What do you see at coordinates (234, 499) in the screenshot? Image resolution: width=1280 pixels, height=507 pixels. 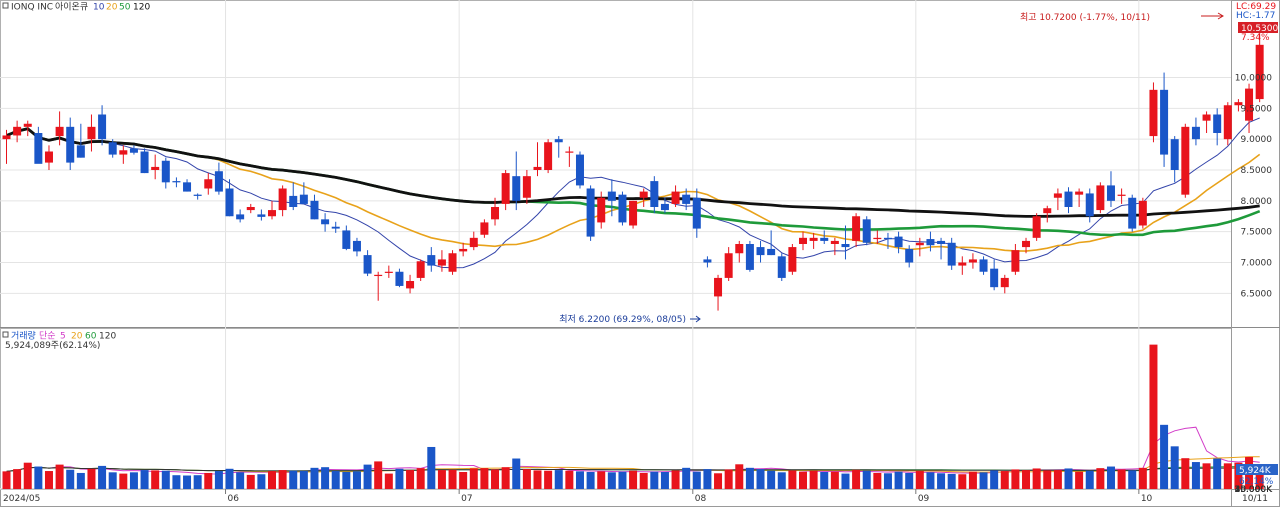 I see `time-tick-label: 06` at bounding box center [234, 499].